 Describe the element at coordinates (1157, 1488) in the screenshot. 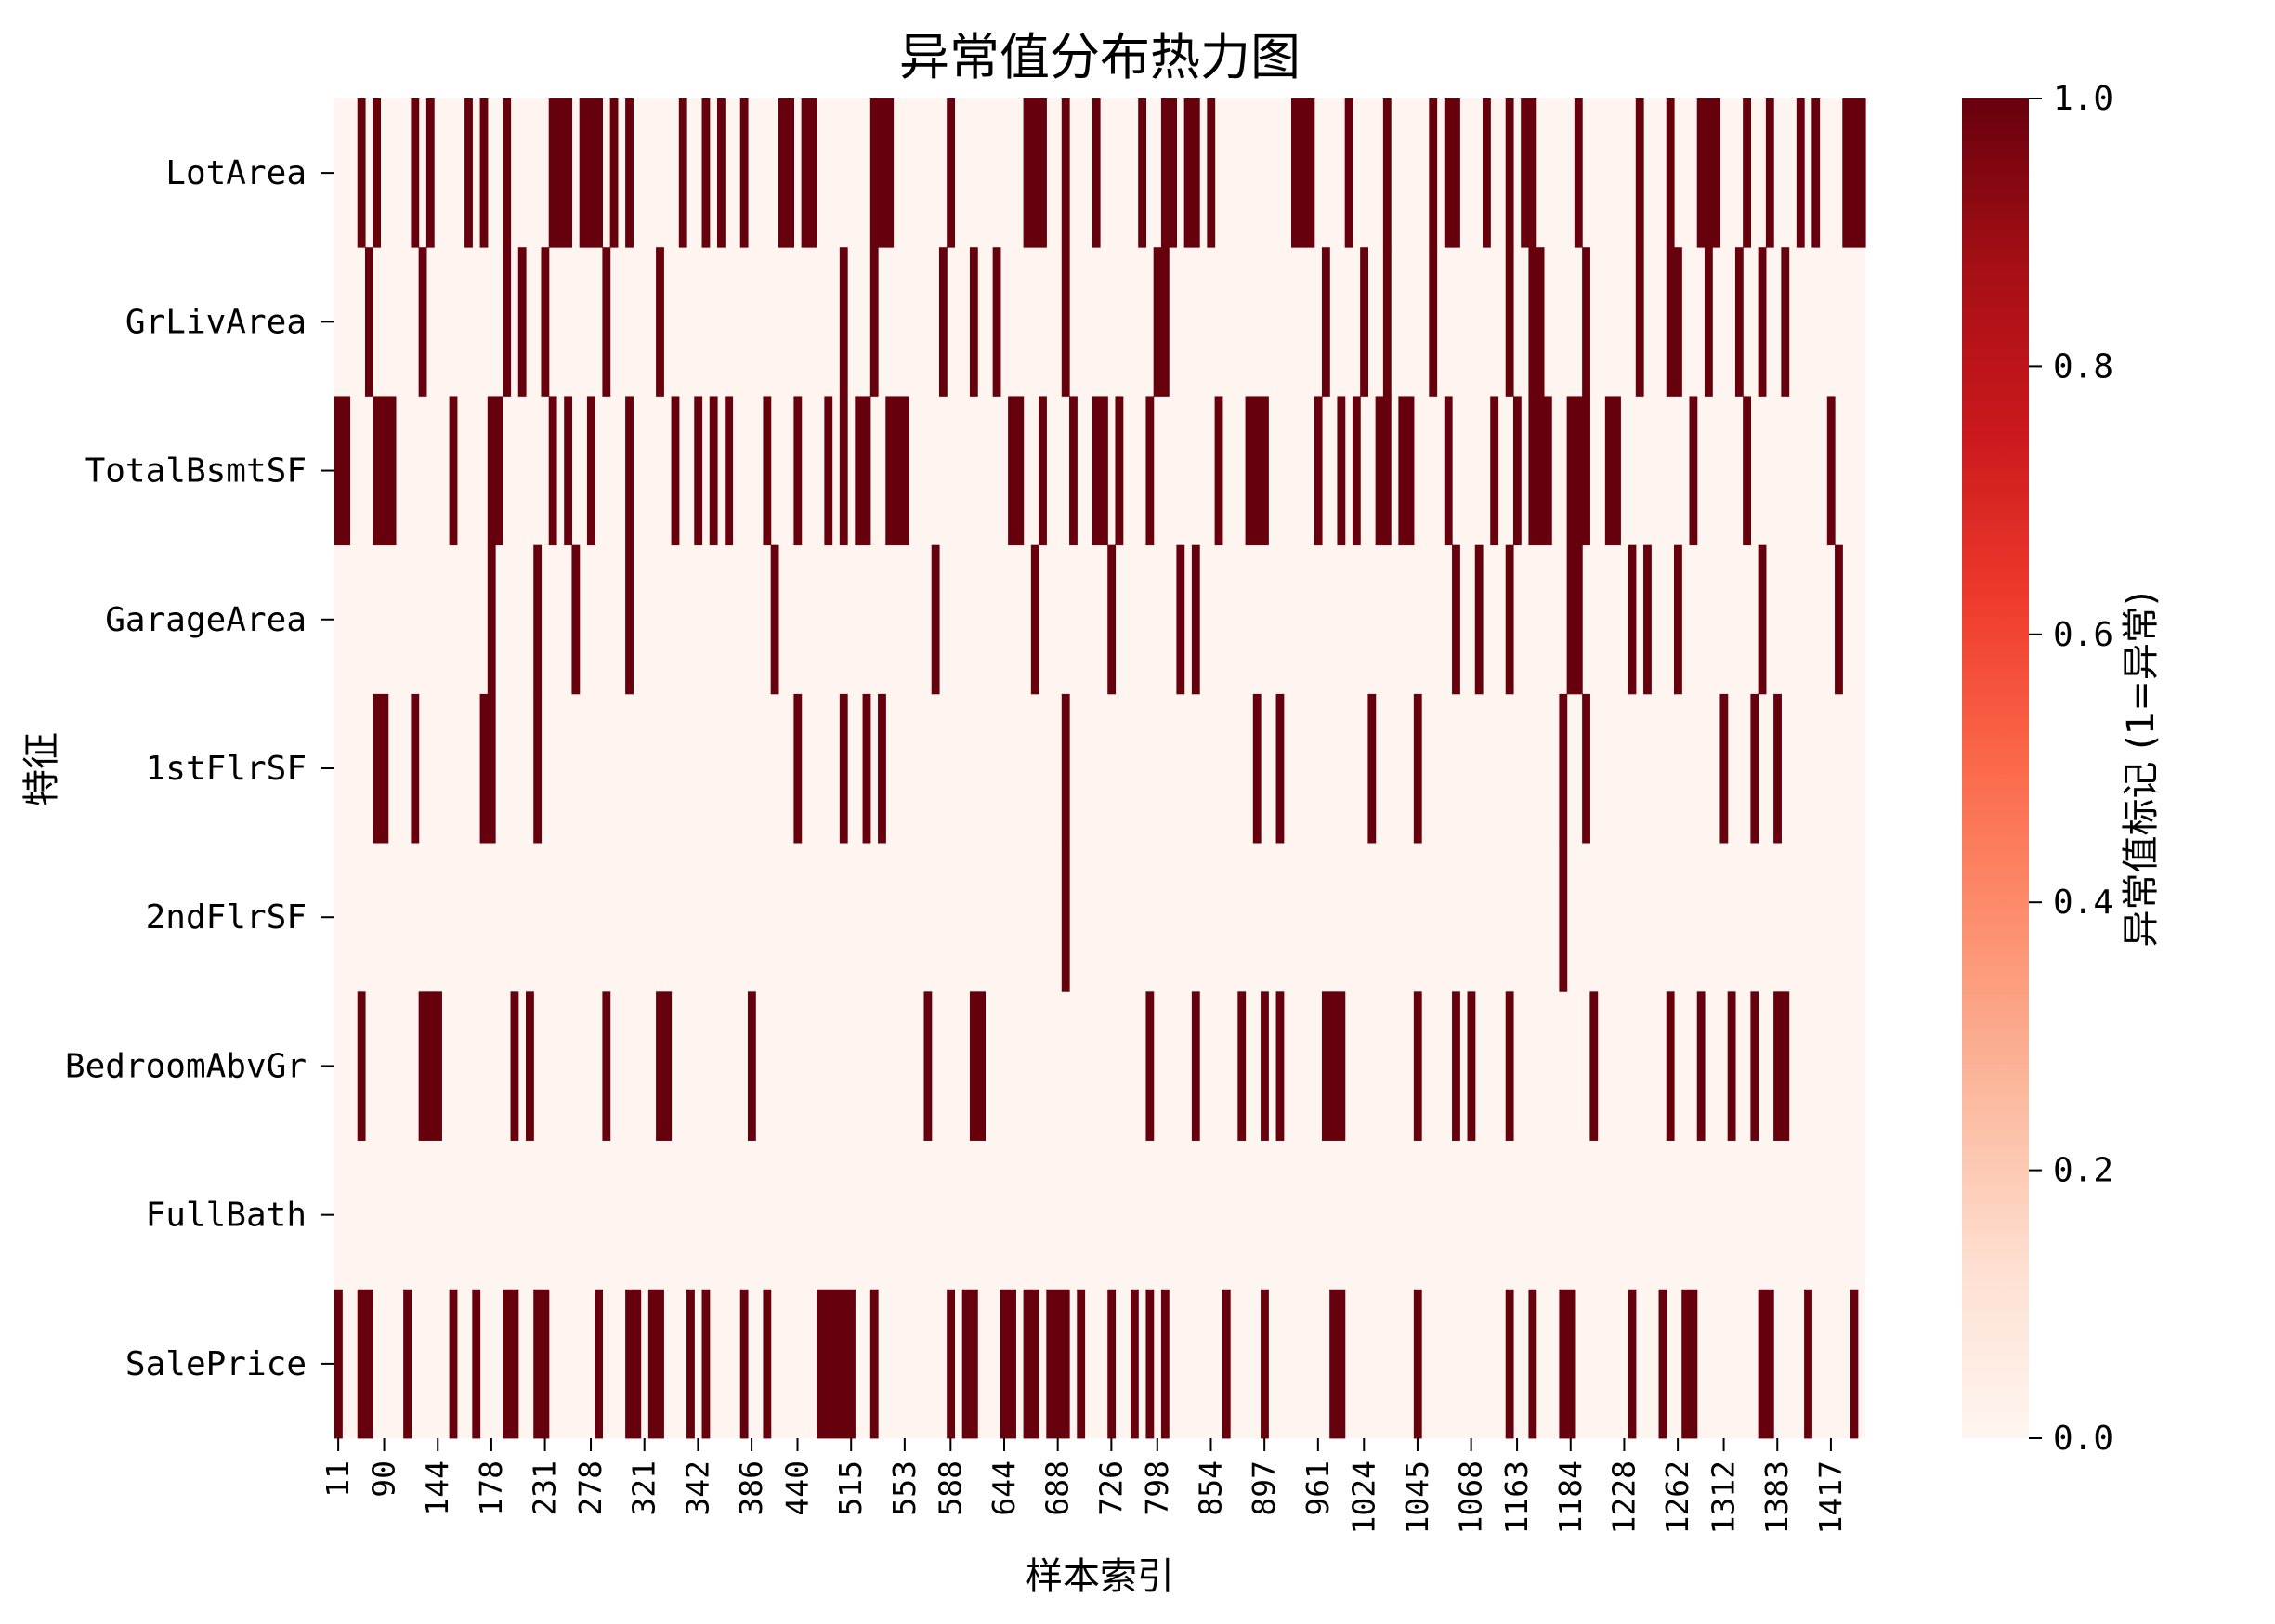

I see `x-tick-label: 798` at that location.